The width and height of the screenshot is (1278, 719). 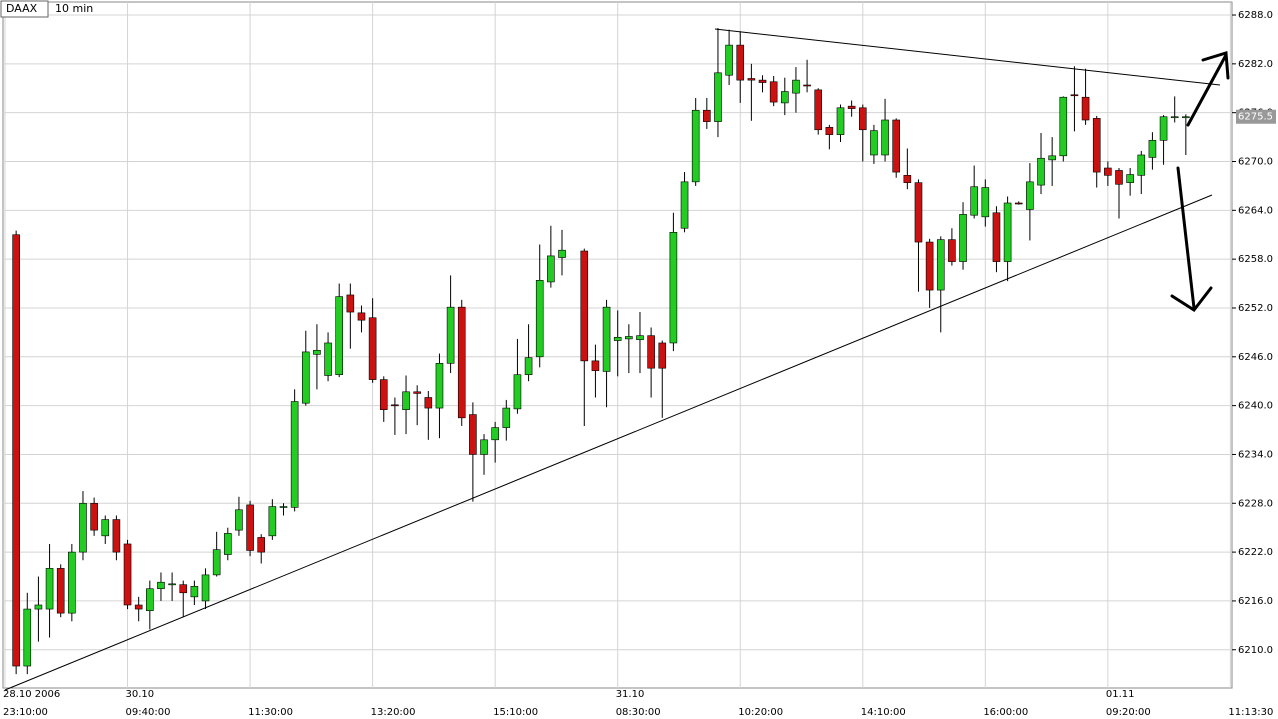 I want to click on symbol-box, so click(x=24, y=9).